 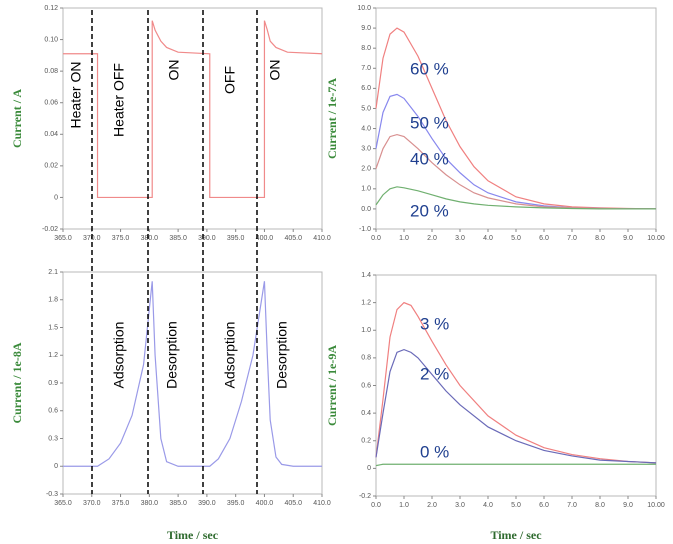 I want to click on y-tick-label: 4.0, so click(x=366, y=128).